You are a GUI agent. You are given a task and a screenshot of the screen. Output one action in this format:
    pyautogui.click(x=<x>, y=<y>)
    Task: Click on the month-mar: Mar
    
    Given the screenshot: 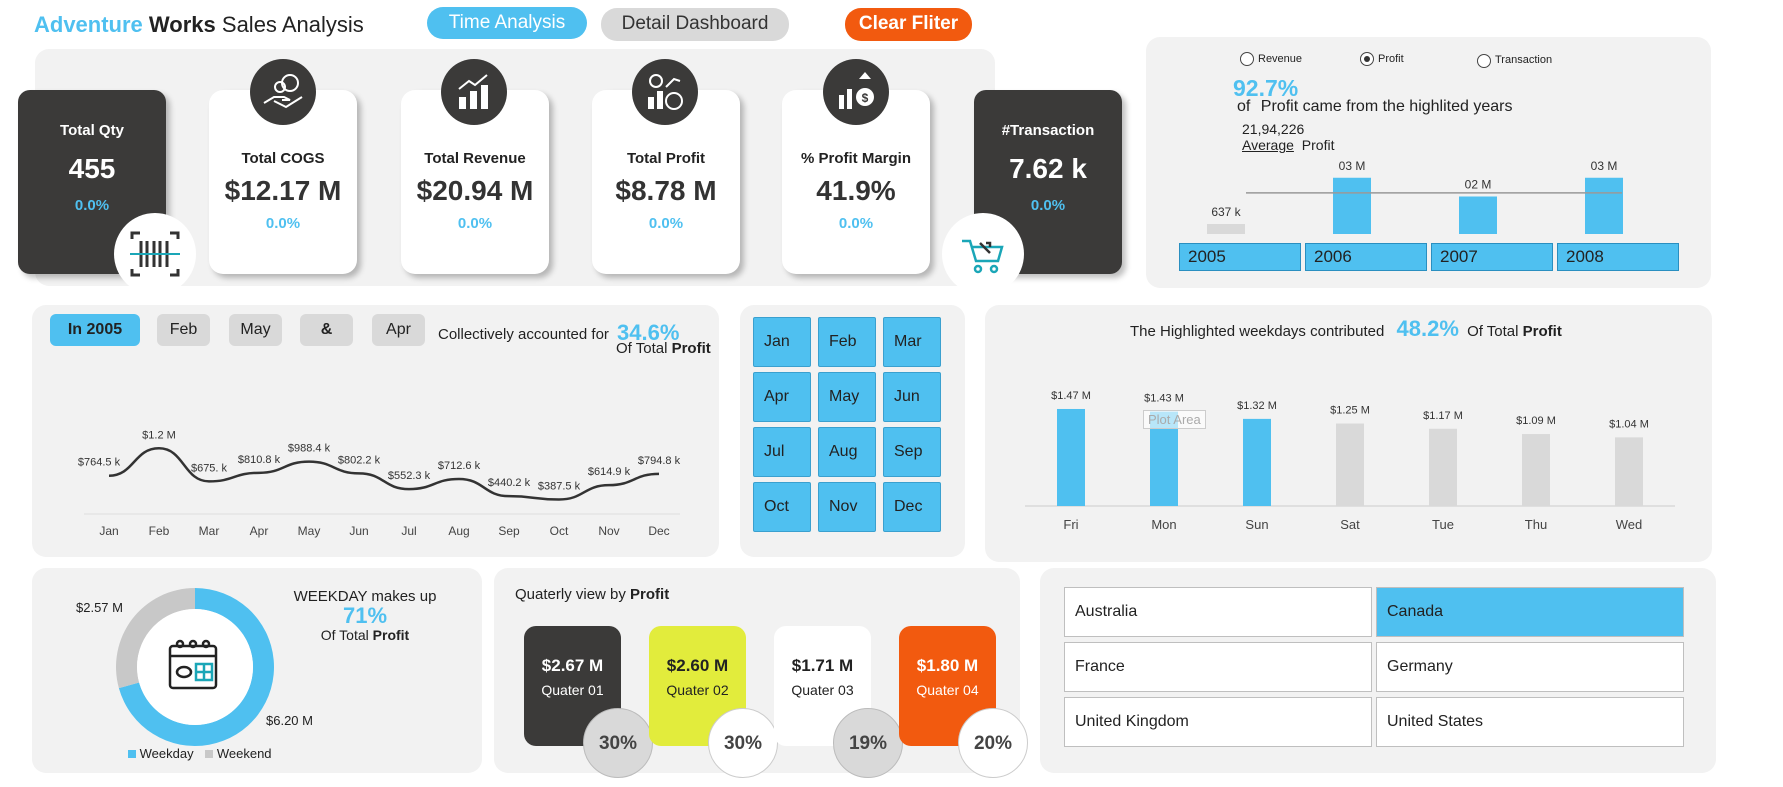 What is the action you would take?
    pyautogui.click(x=912, y=342)
    